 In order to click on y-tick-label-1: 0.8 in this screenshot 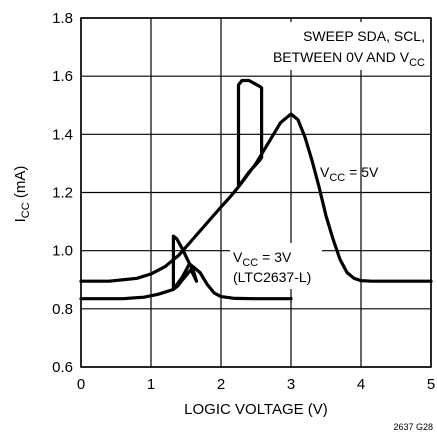, I will do `click(62, 309)`.